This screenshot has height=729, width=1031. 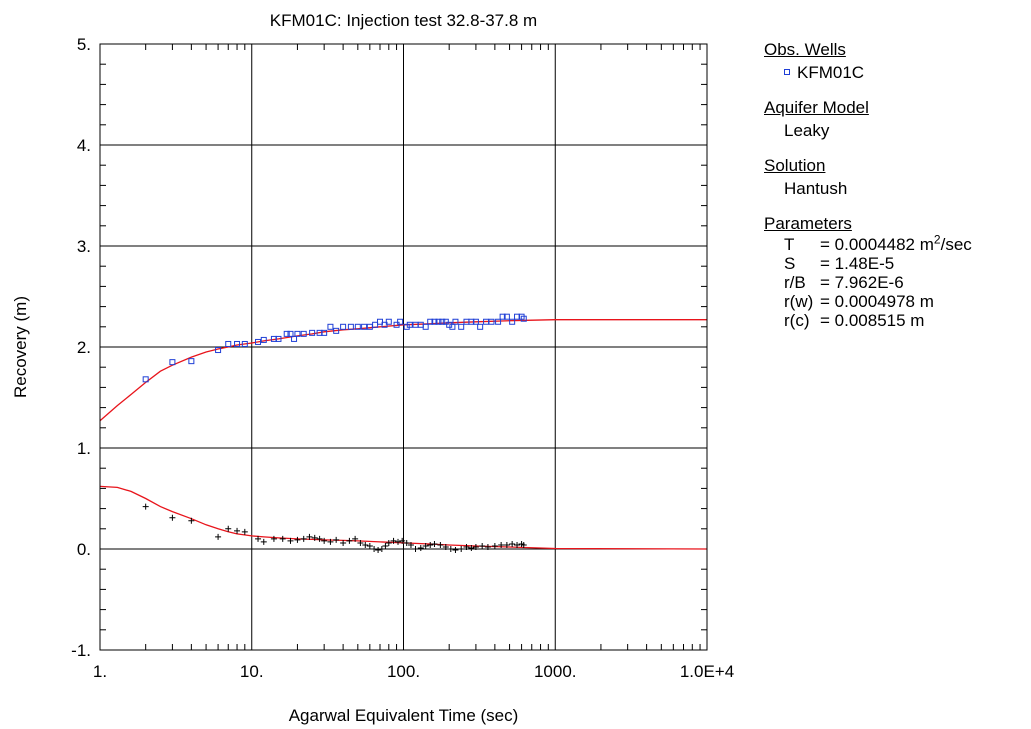 What do you see at coordinates (937, 239) in the screenshot?
I see `parameter-superscript: 2` at bounding box center [937, 239].